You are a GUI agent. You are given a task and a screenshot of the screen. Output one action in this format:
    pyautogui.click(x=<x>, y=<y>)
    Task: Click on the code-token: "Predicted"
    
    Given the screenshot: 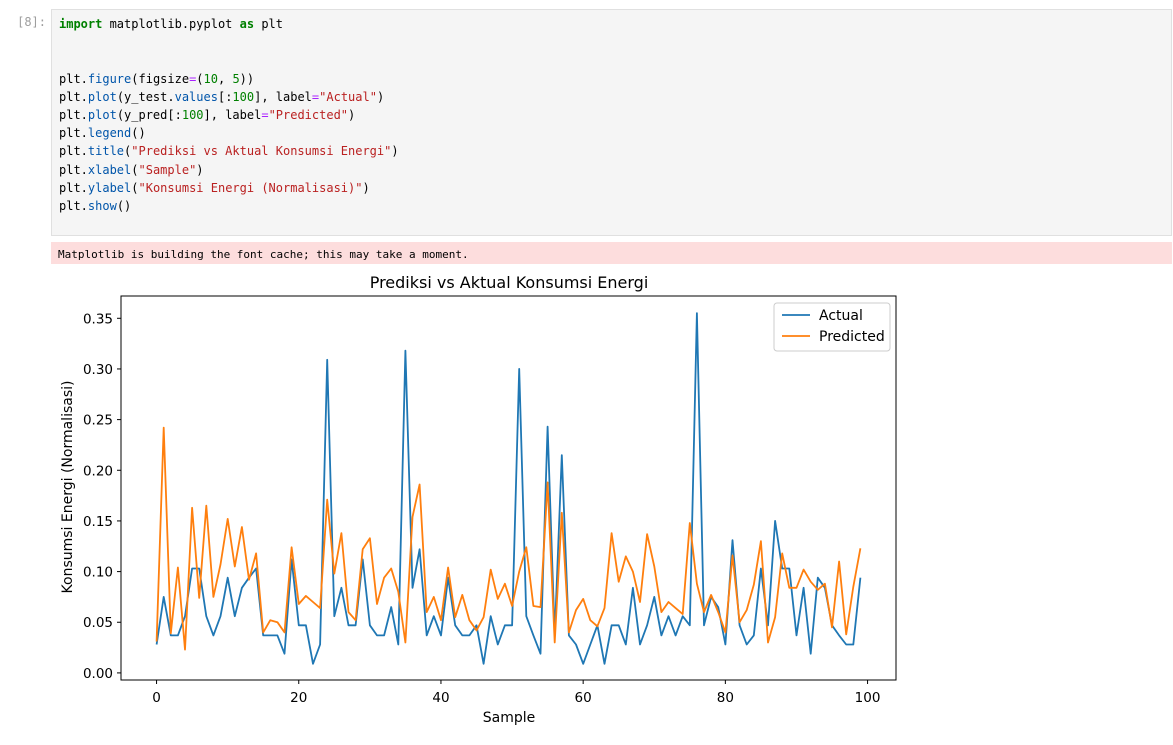 What is the action you would take?
    pyautogui.click(x=308, y=115)
    